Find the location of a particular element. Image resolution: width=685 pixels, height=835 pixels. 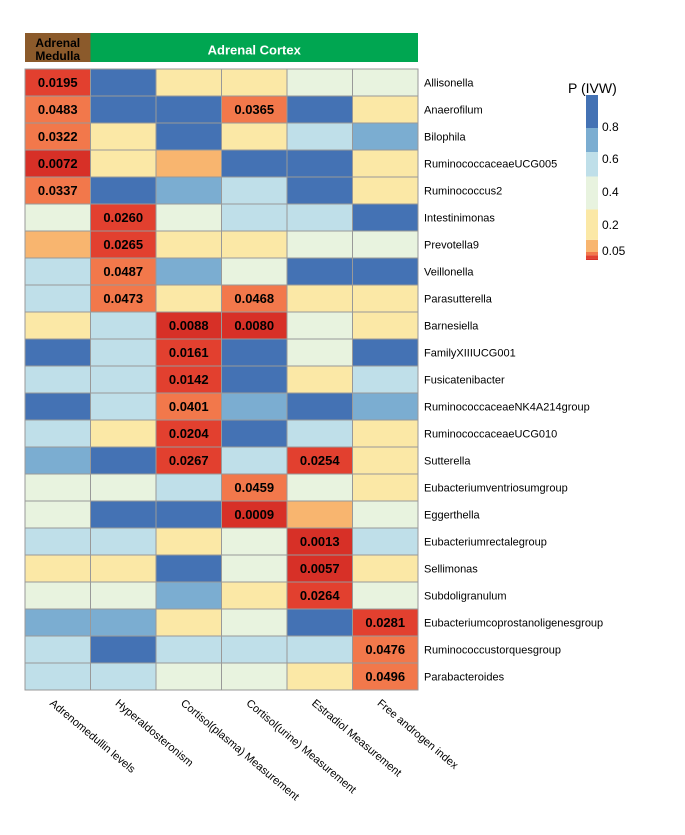

cell-value-label: 0.0072 is located at coordinates (58, 163).